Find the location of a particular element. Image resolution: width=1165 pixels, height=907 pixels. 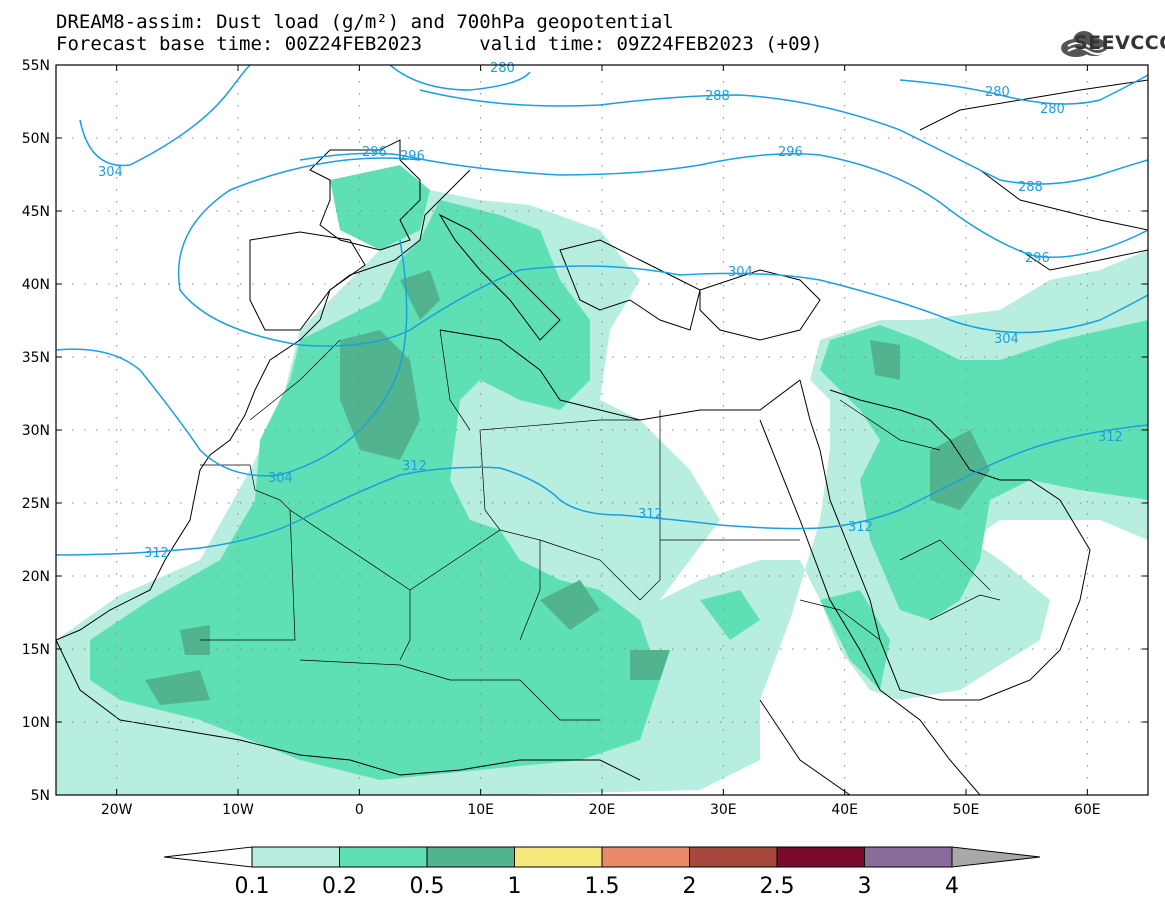

colorbar-label: 1.5 is located at coordinates (602, 886).